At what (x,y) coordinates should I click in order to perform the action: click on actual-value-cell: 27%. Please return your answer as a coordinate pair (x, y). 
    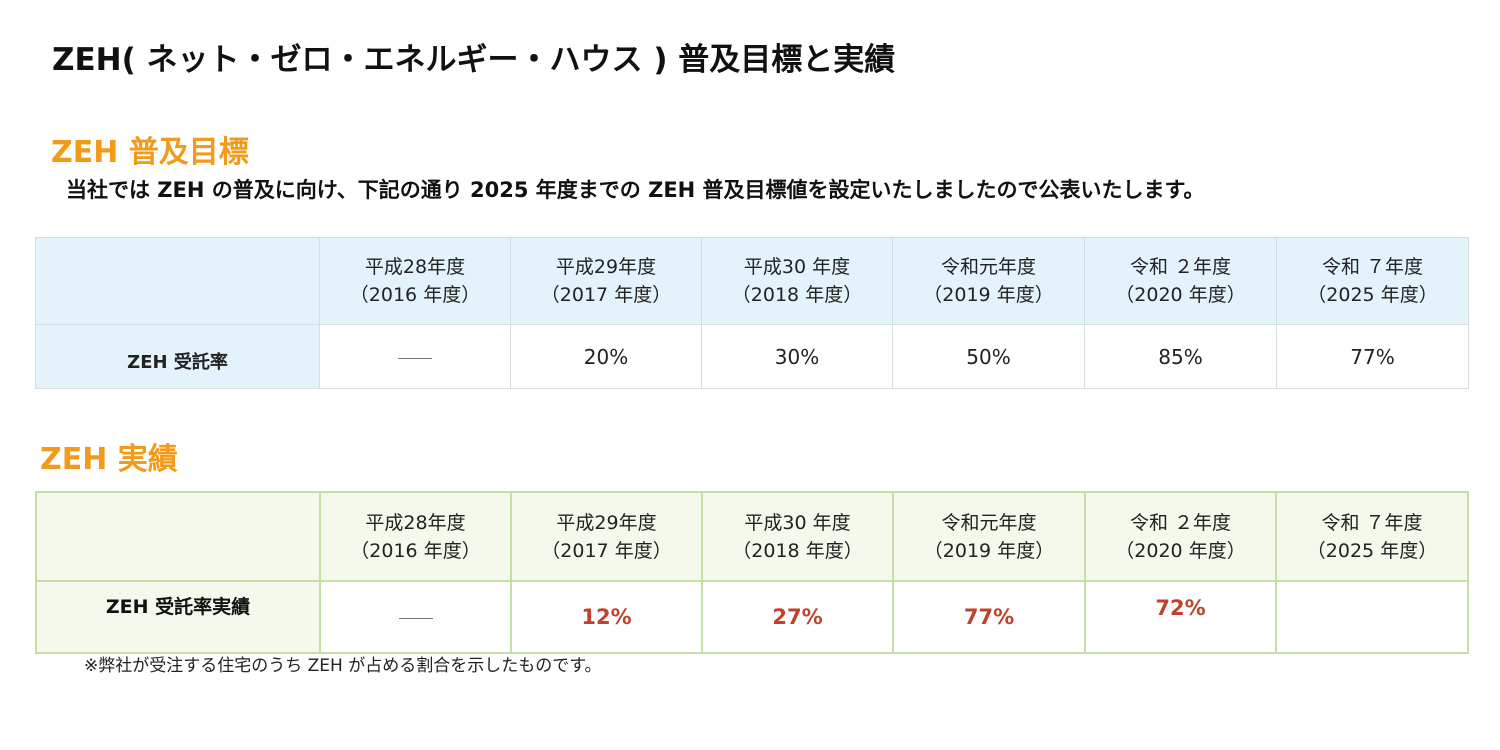
    Looking at the image, I should click on (797, 617).